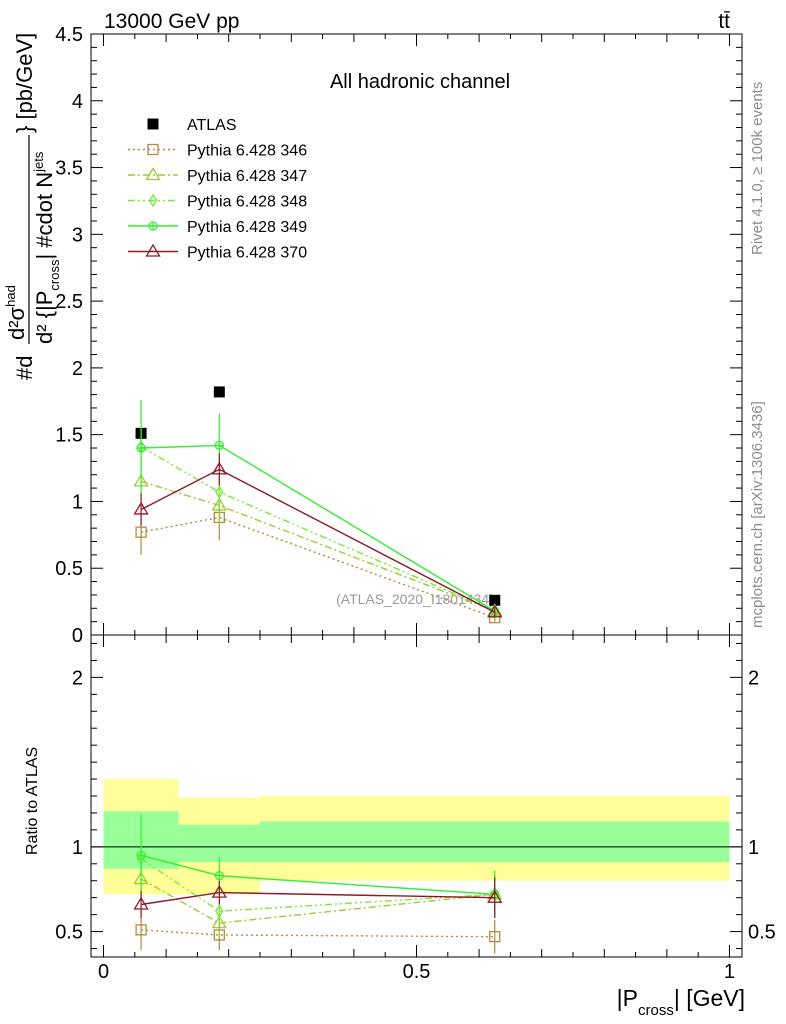 Image resolution: width=786 pixels, height=1024 pixels. What do you see at coordinates (38, 162) in the screenshot?
I see `ylabel-denominator-sup: jets` at bounding box center [38, 162].